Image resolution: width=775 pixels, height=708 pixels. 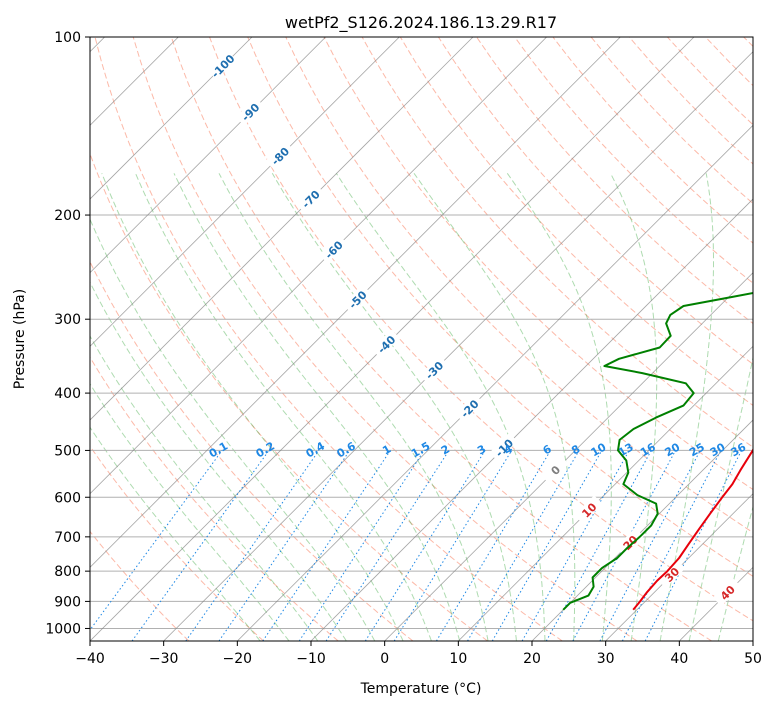 What do you see at coordinates (67, 498) in the screenshot?
I see `y-tick-label: 600` at bounding box center [67, 498].